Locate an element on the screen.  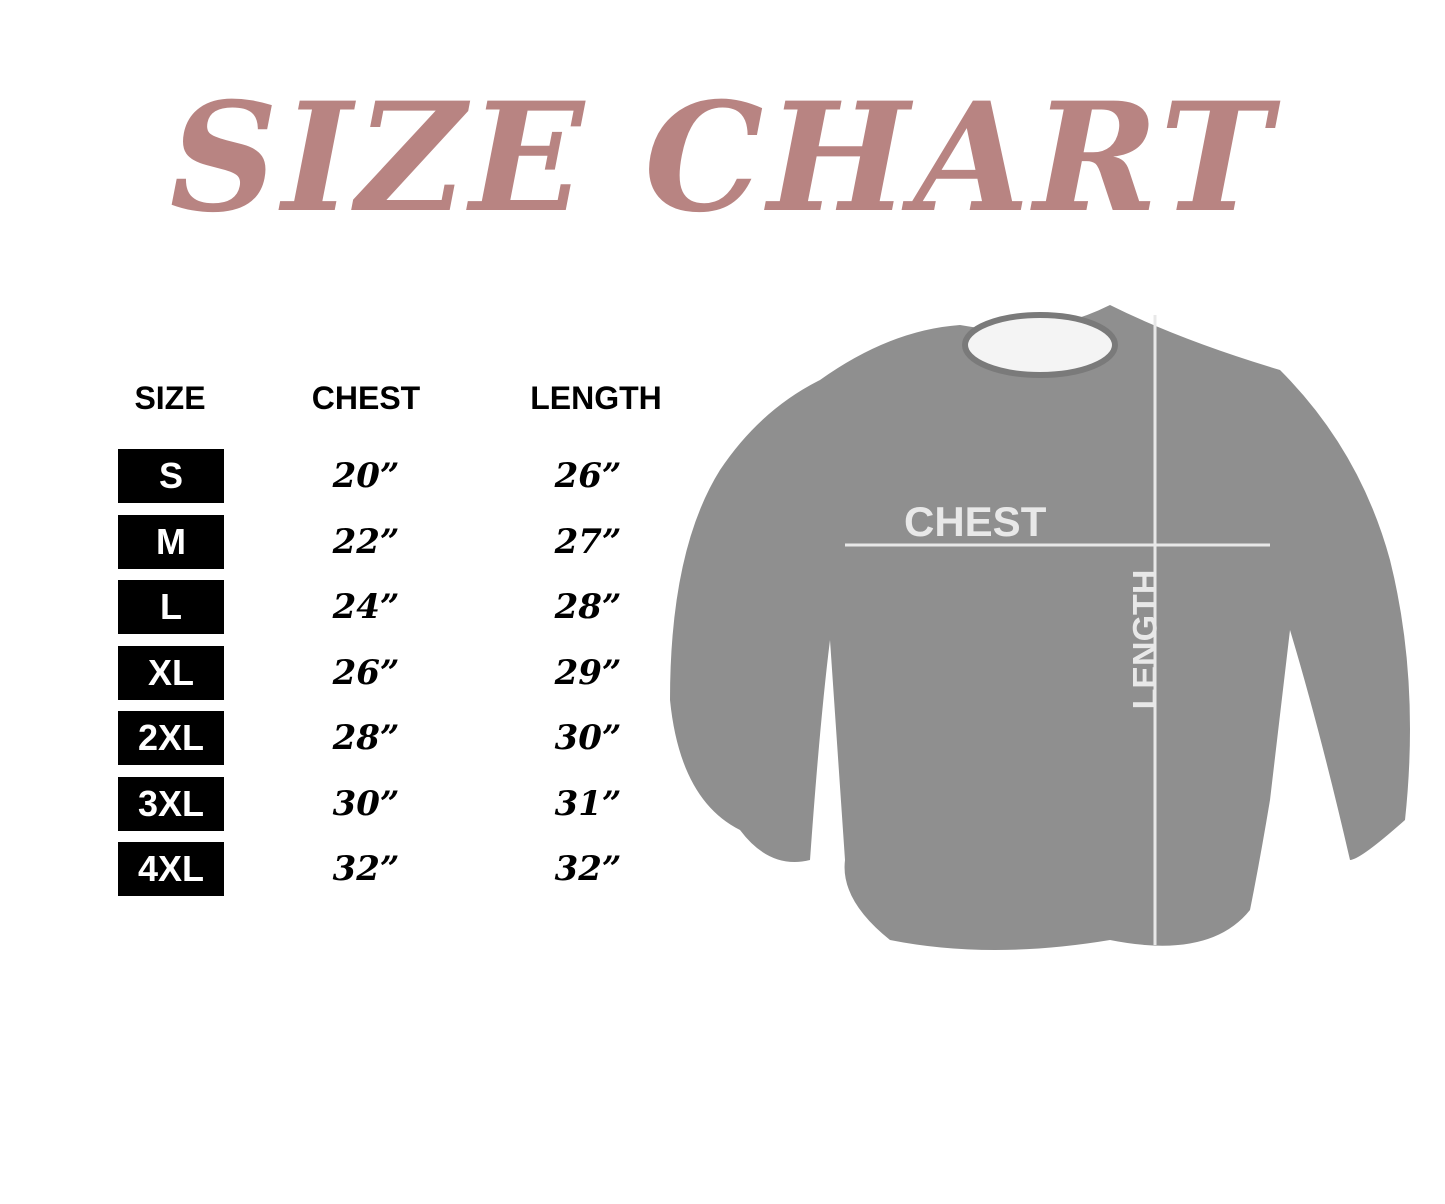
header-size: SIZE is located at coordinates (170, 398).